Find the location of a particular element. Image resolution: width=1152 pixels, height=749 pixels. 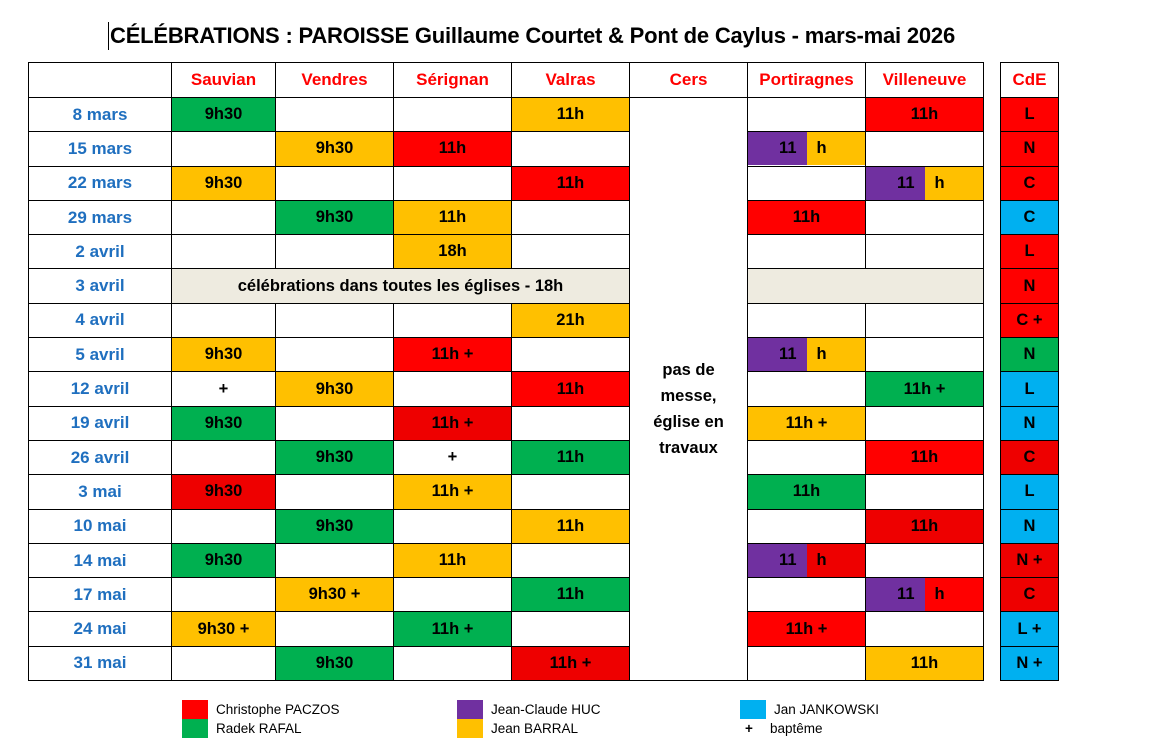

table-row: 14 mai 9h30 11h 11 h N + is located at coordinates (543, 560).